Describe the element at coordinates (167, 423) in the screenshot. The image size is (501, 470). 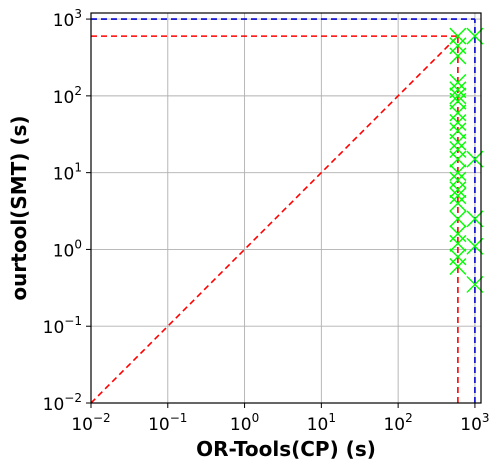
I see `x-tick-label: 10⁻¹` at that location.